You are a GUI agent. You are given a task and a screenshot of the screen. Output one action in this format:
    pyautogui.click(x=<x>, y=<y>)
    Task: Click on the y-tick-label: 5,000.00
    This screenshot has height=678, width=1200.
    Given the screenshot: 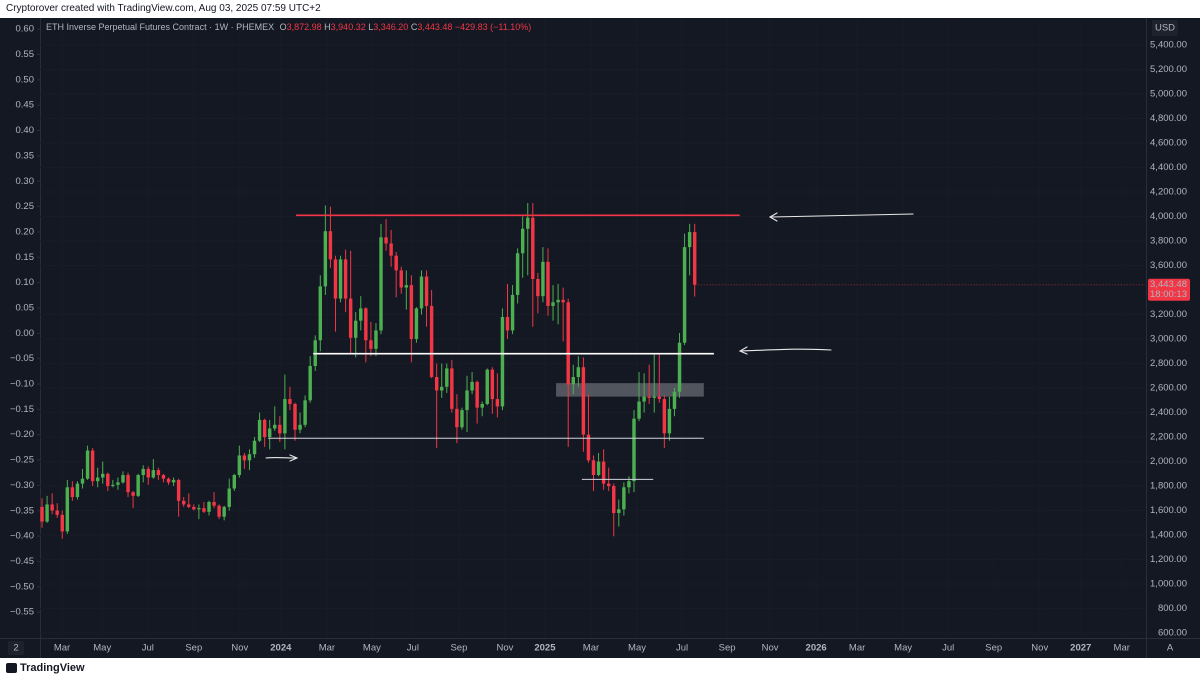 What is the action you would take?
    pyautogui.click(x=1168, y=93)
    